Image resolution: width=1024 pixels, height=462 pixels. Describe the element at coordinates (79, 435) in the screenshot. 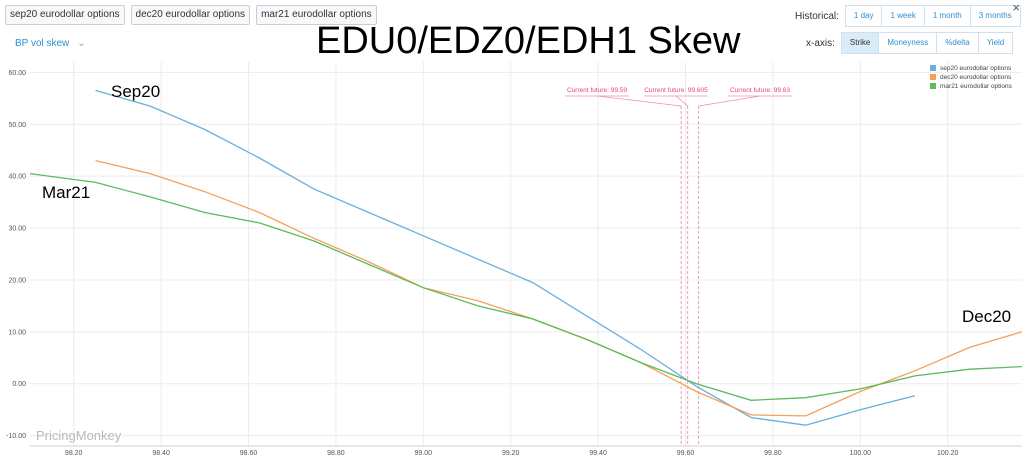

I see `watermark: PricingMonkey` at that location.